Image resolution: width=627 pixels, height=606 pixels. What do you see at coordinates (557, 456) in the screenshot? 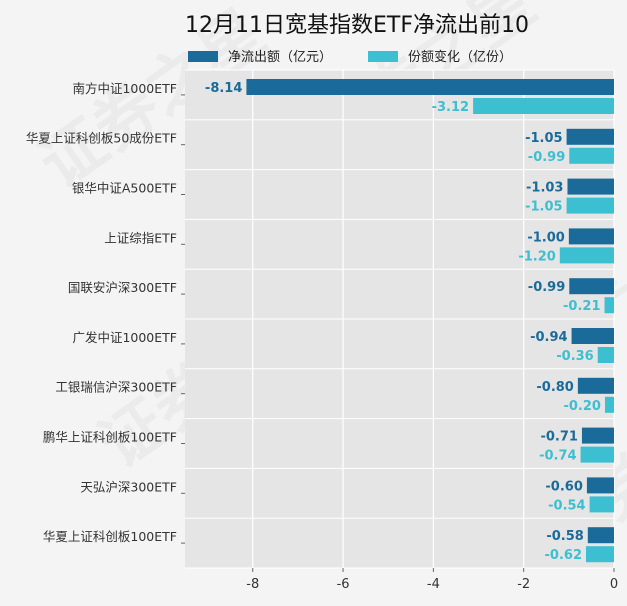
I see `data-label: -0.74` at bounding box center [557, 456].